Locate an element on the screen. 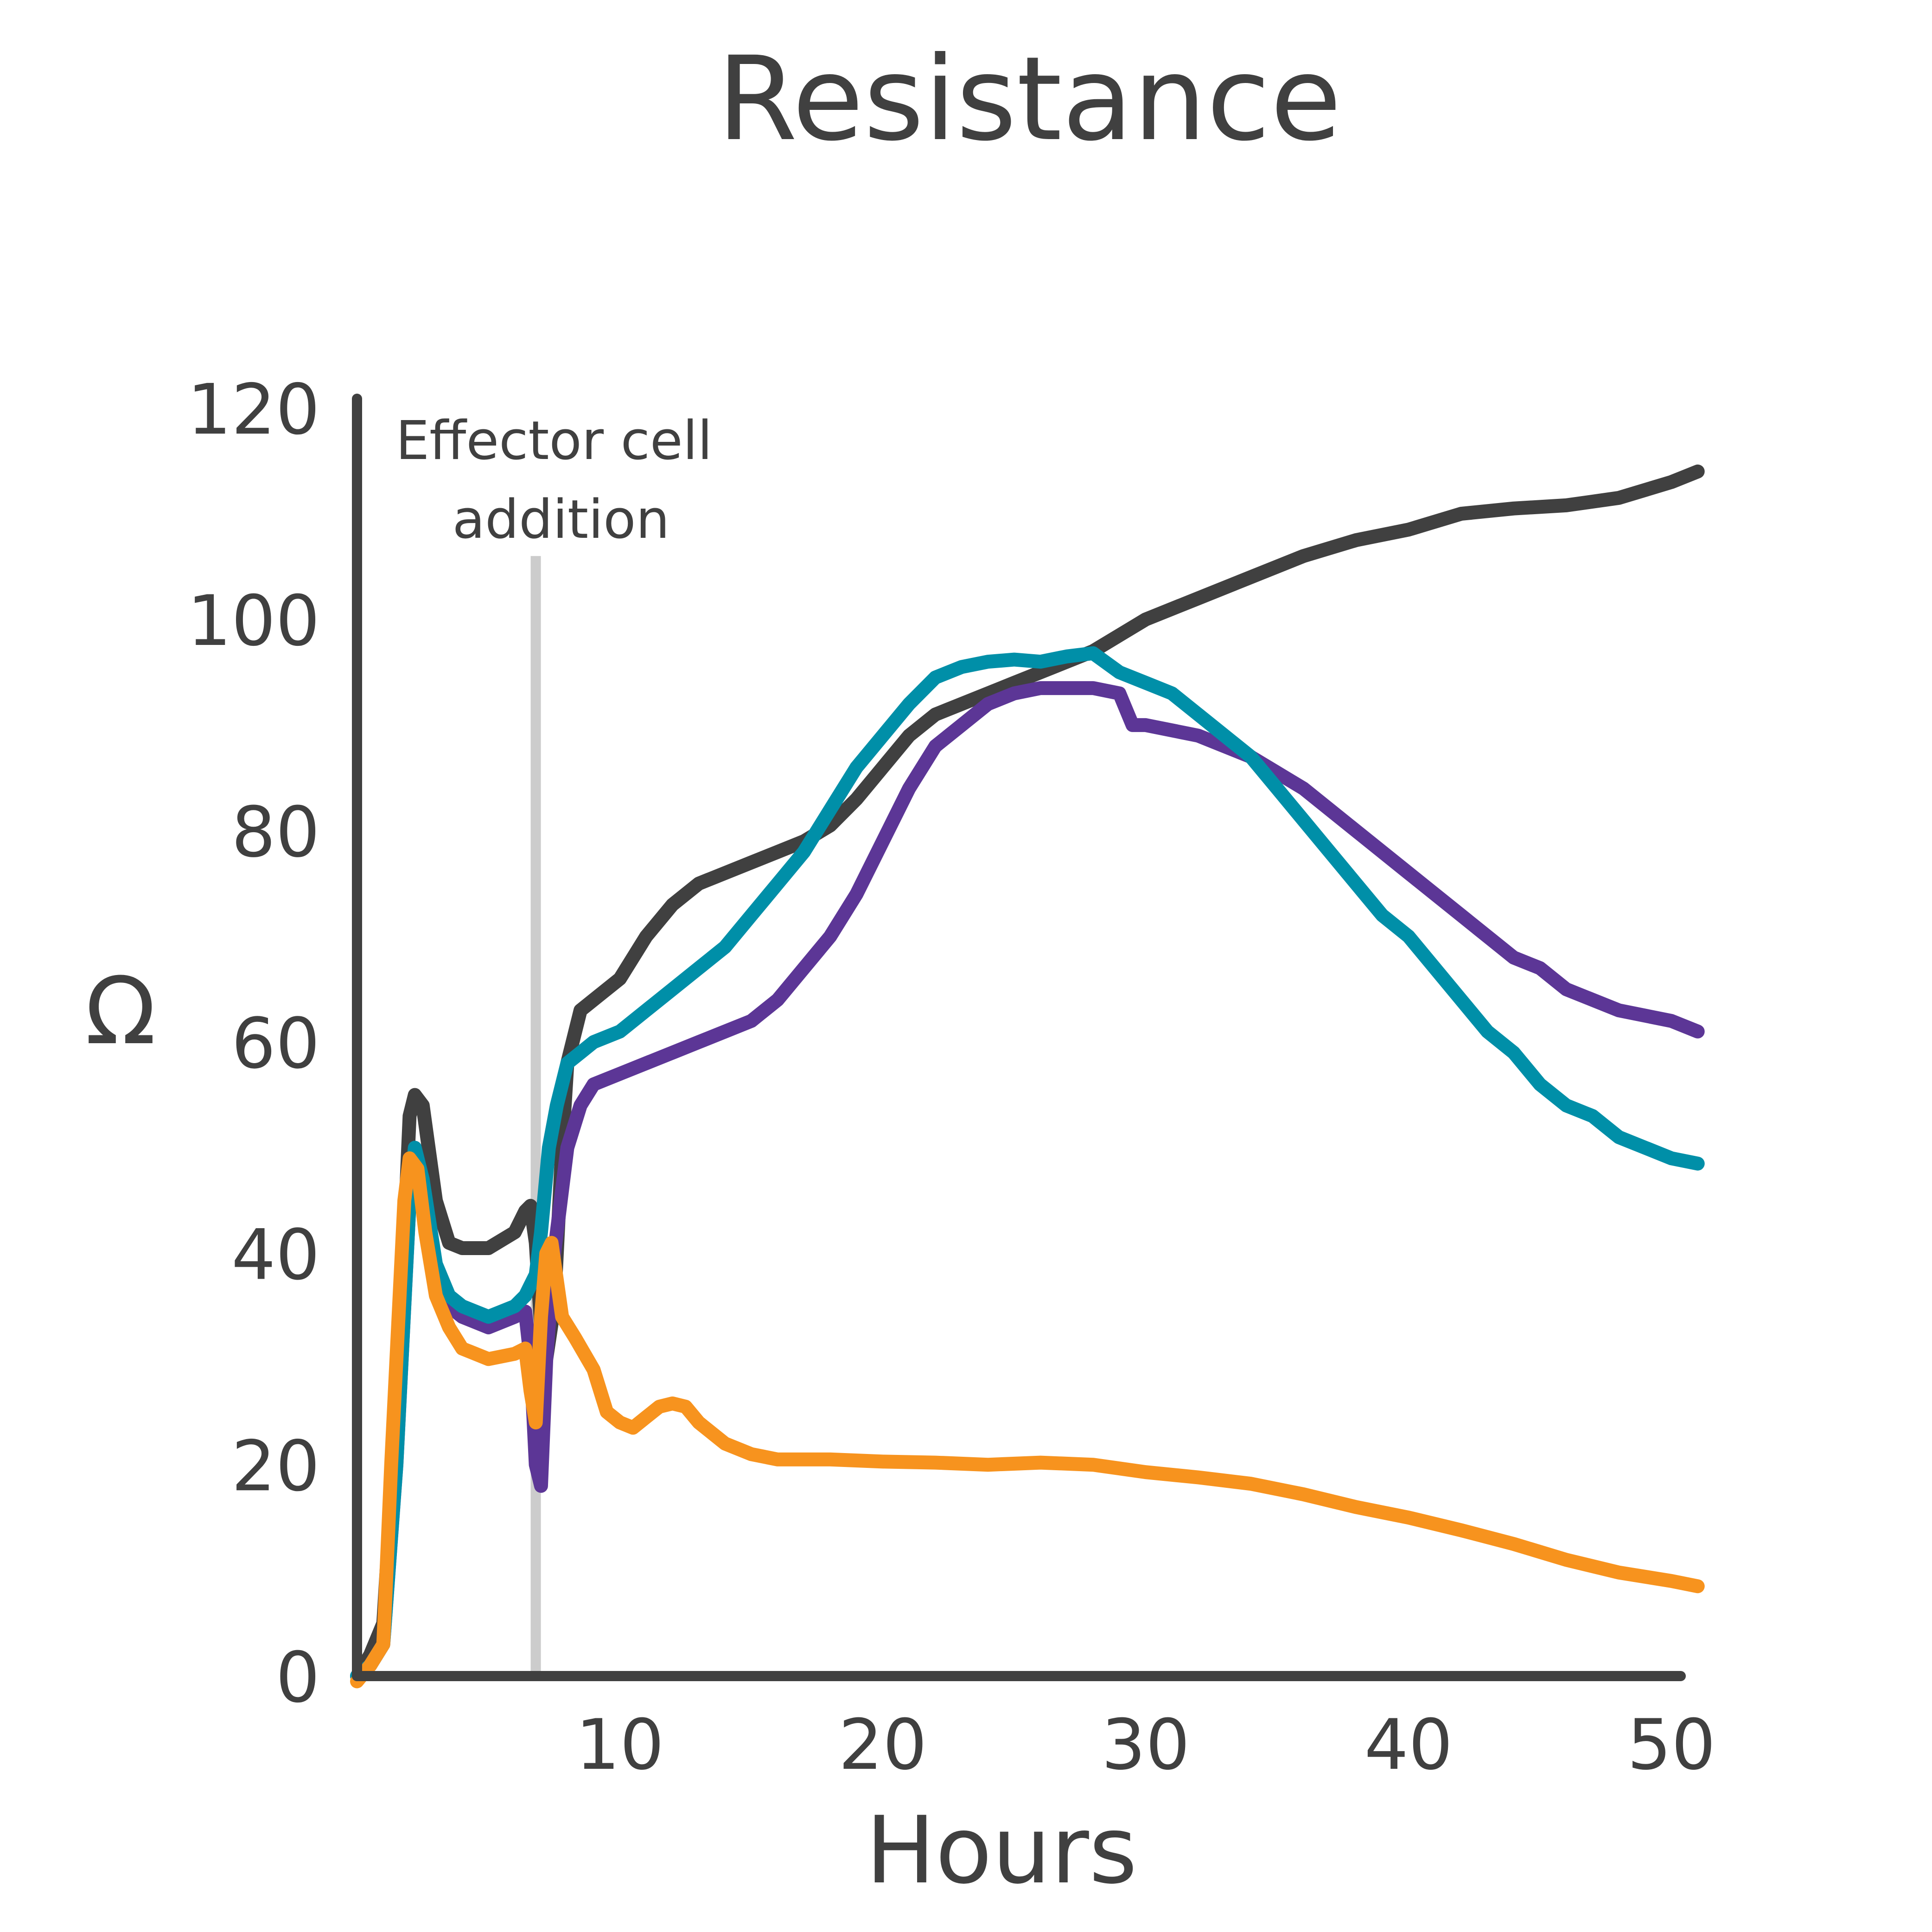  y-tick-labels: 0 20 40 60 80 100 120 is located at coordinates (254, 1044).